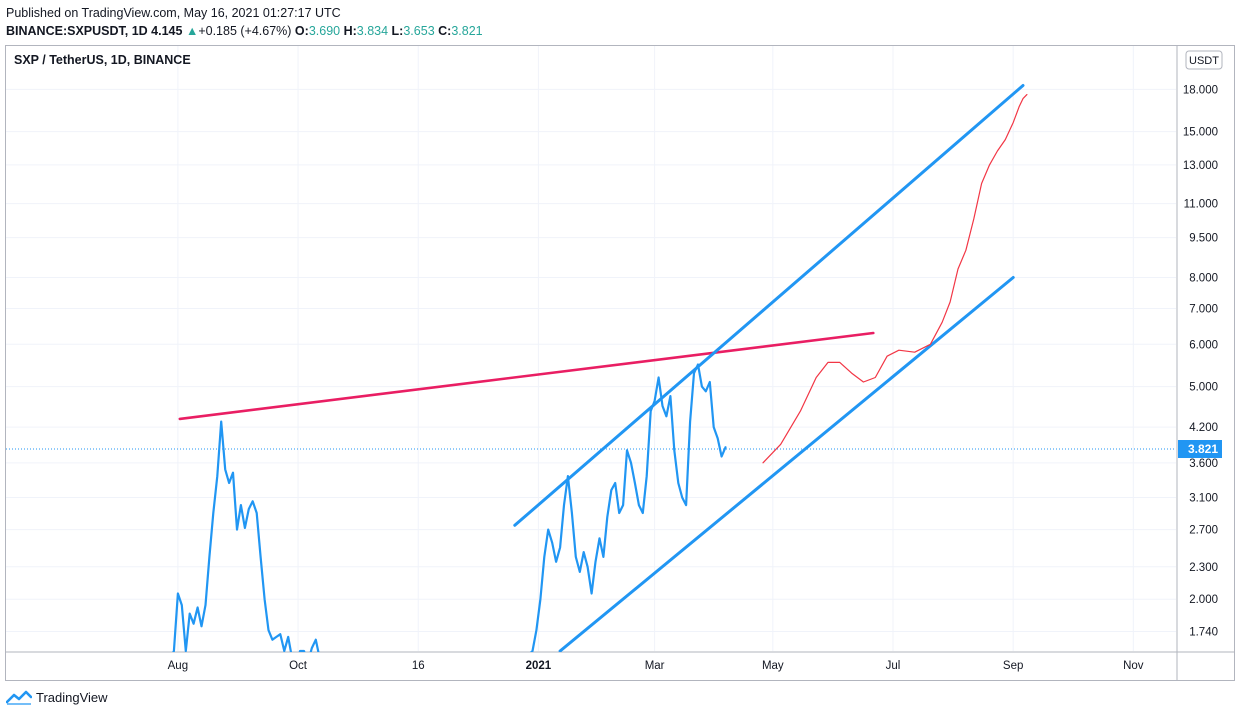  What do you see at coordinates (102, 60) in the screenshot?
I see `chart-title: SXP / TetherUS, 1D, BINANCE` at bounding box center [102, 60].